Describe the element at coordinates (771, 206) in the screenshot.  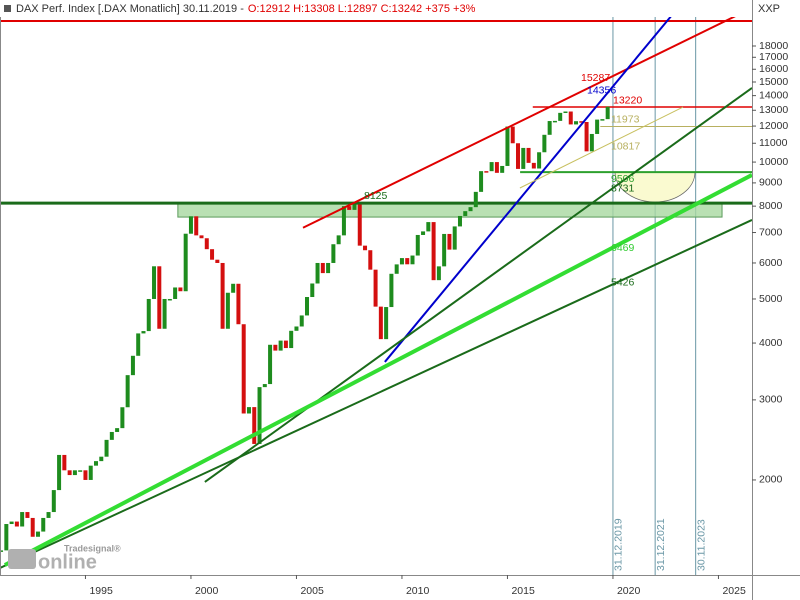
I see `y-tick-label: 8000` at that location.